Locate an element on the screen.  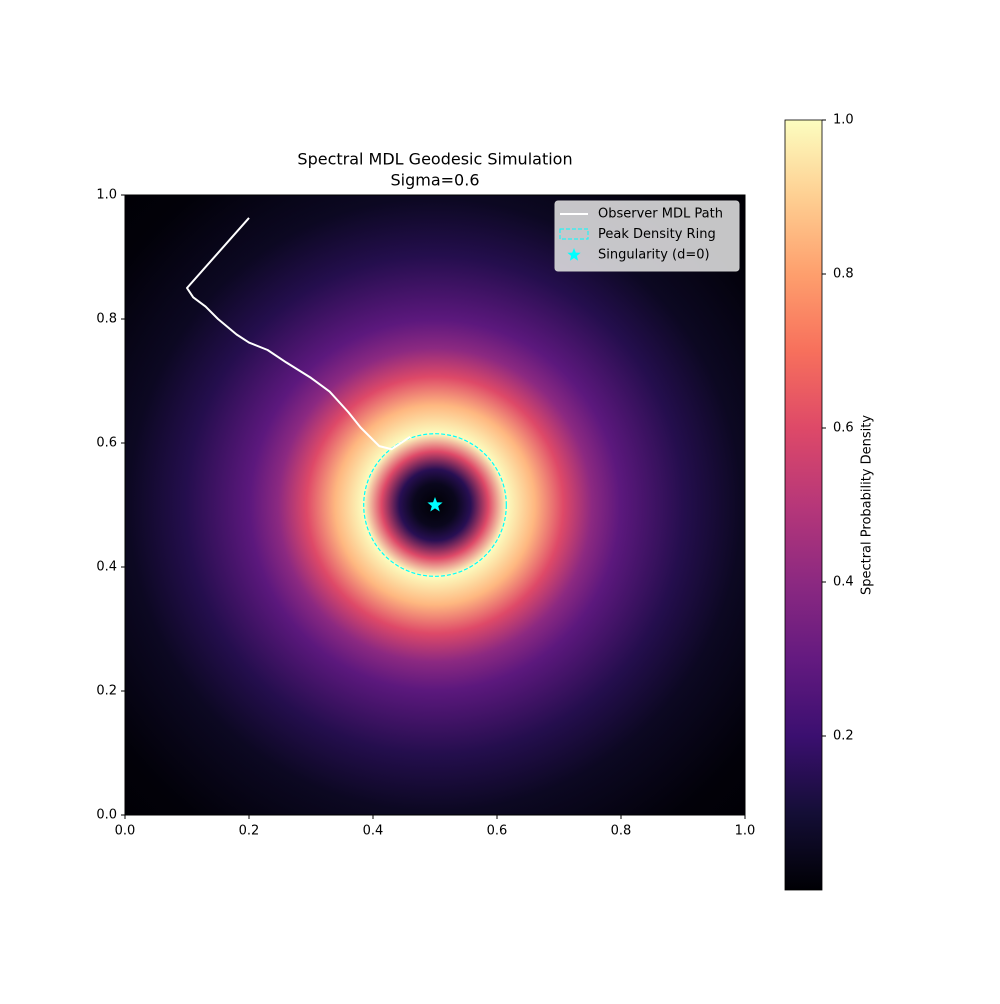
colorbar-tick-label: 0.4 is located at coordinates (843, 582).